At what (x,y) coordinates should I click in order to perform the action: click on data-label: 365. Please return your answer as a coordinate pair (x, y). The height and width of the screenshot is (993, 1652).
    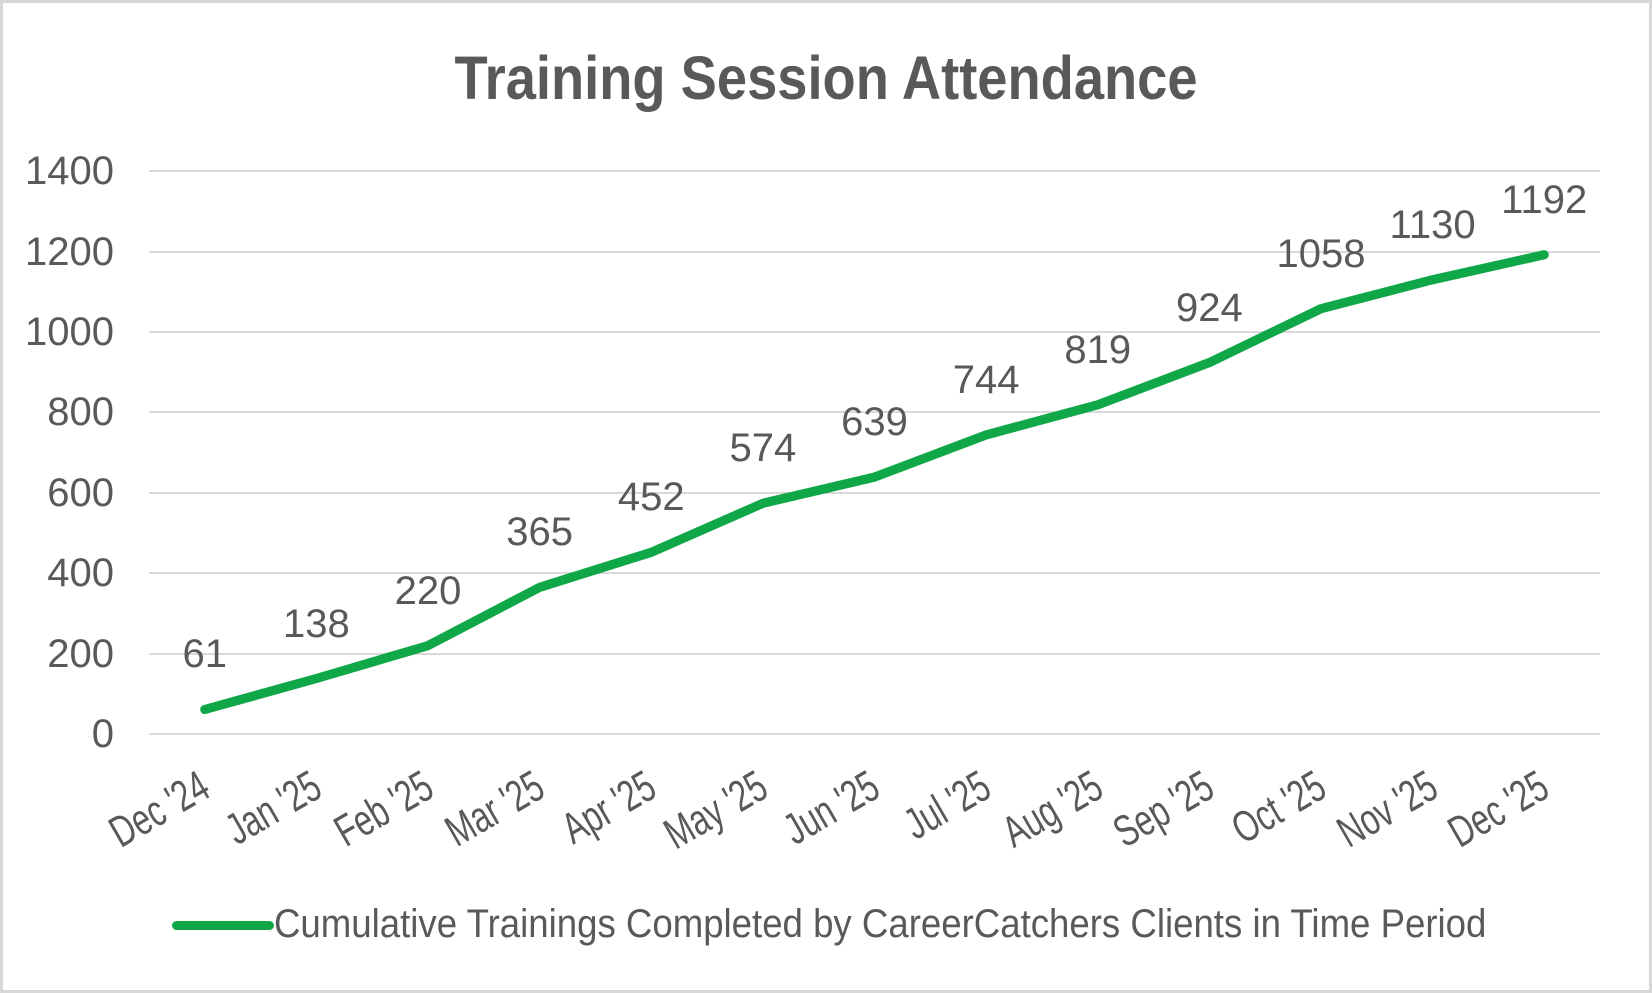
    Looking at the image, I should click on (540, 532).